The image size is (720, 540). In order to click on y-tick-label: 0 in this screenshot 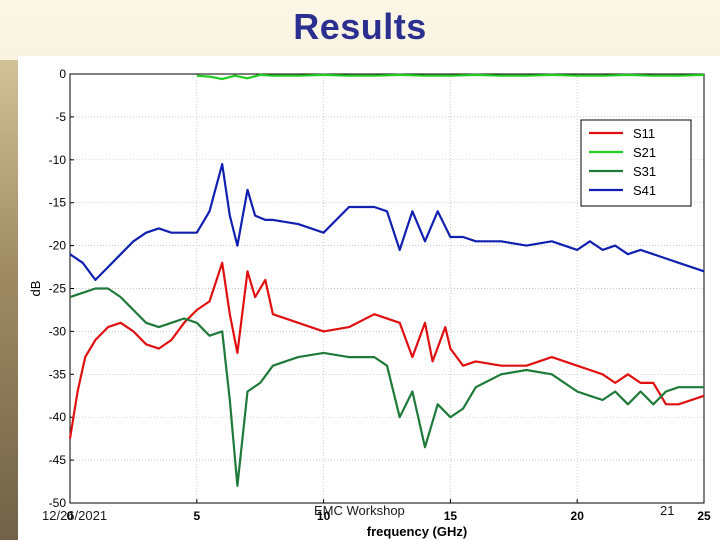, I will do `click(62, 74)`.